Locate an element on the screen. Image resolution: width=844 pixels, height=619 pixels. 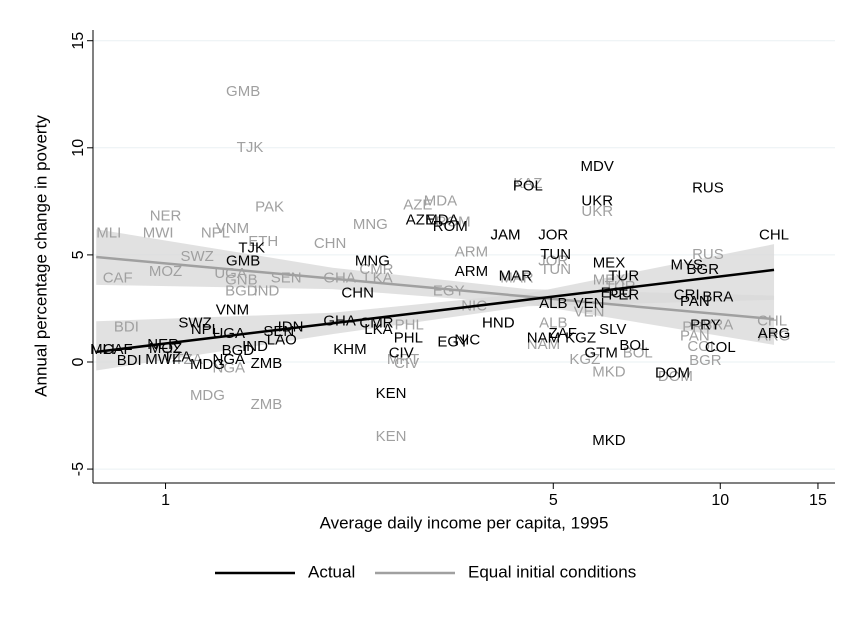
point-label: VNM is located at coordinates (232, 228).